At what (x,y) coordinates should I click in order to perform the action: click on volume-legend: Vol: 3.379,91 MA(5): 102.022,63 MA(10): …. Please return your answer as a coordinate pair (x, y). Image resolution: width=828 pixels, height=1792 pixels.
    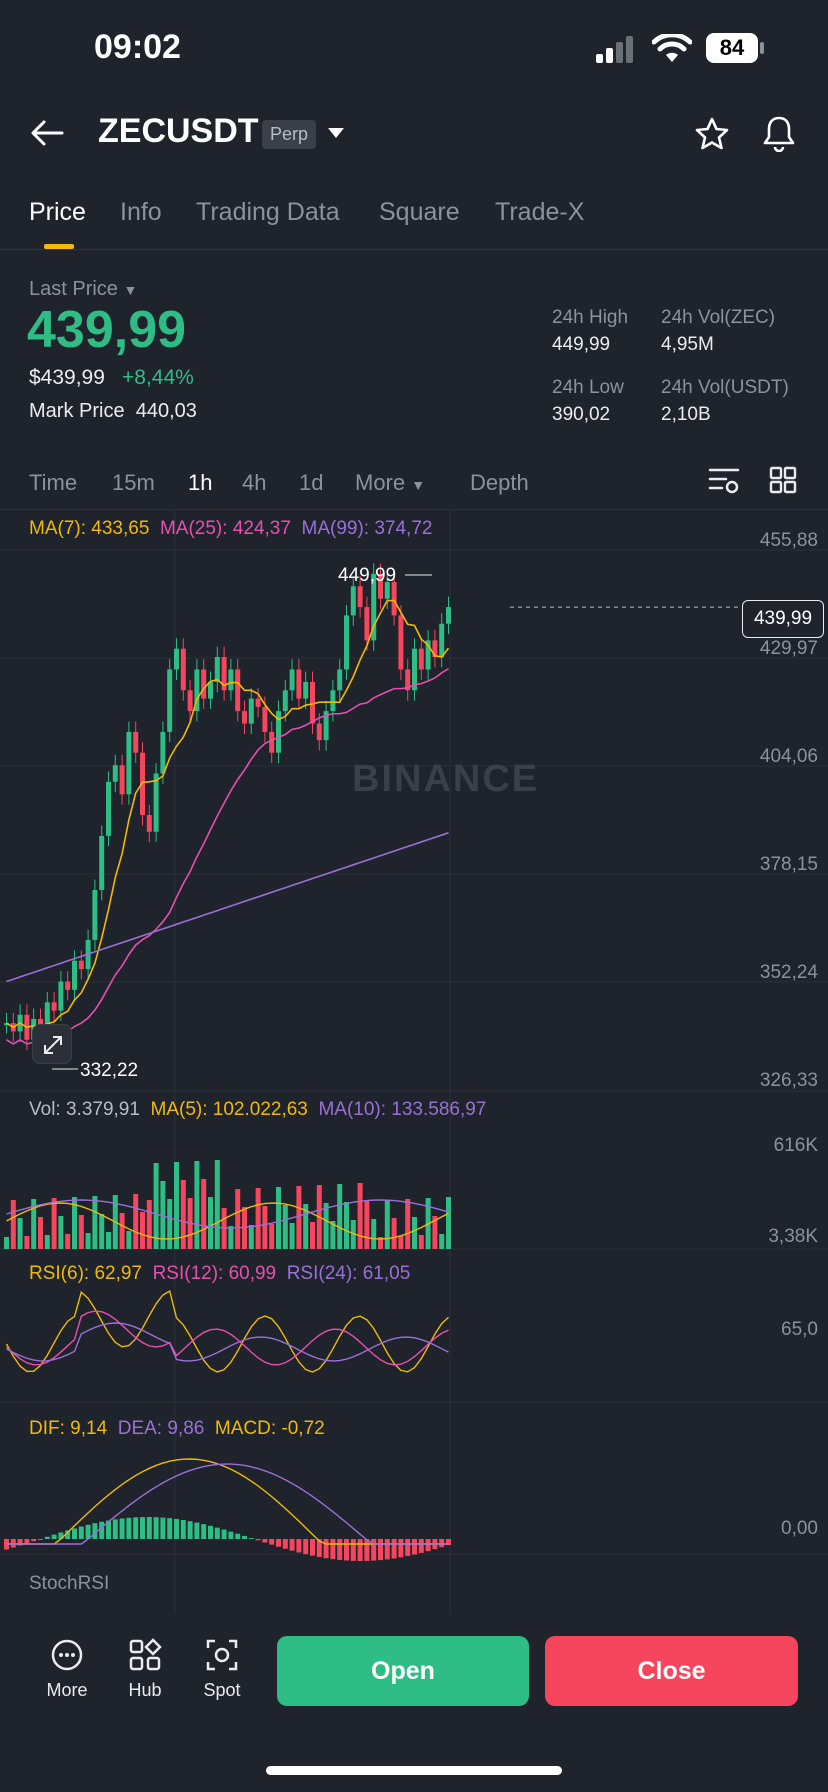
    Looking at the image, I should click on (258, 1109).